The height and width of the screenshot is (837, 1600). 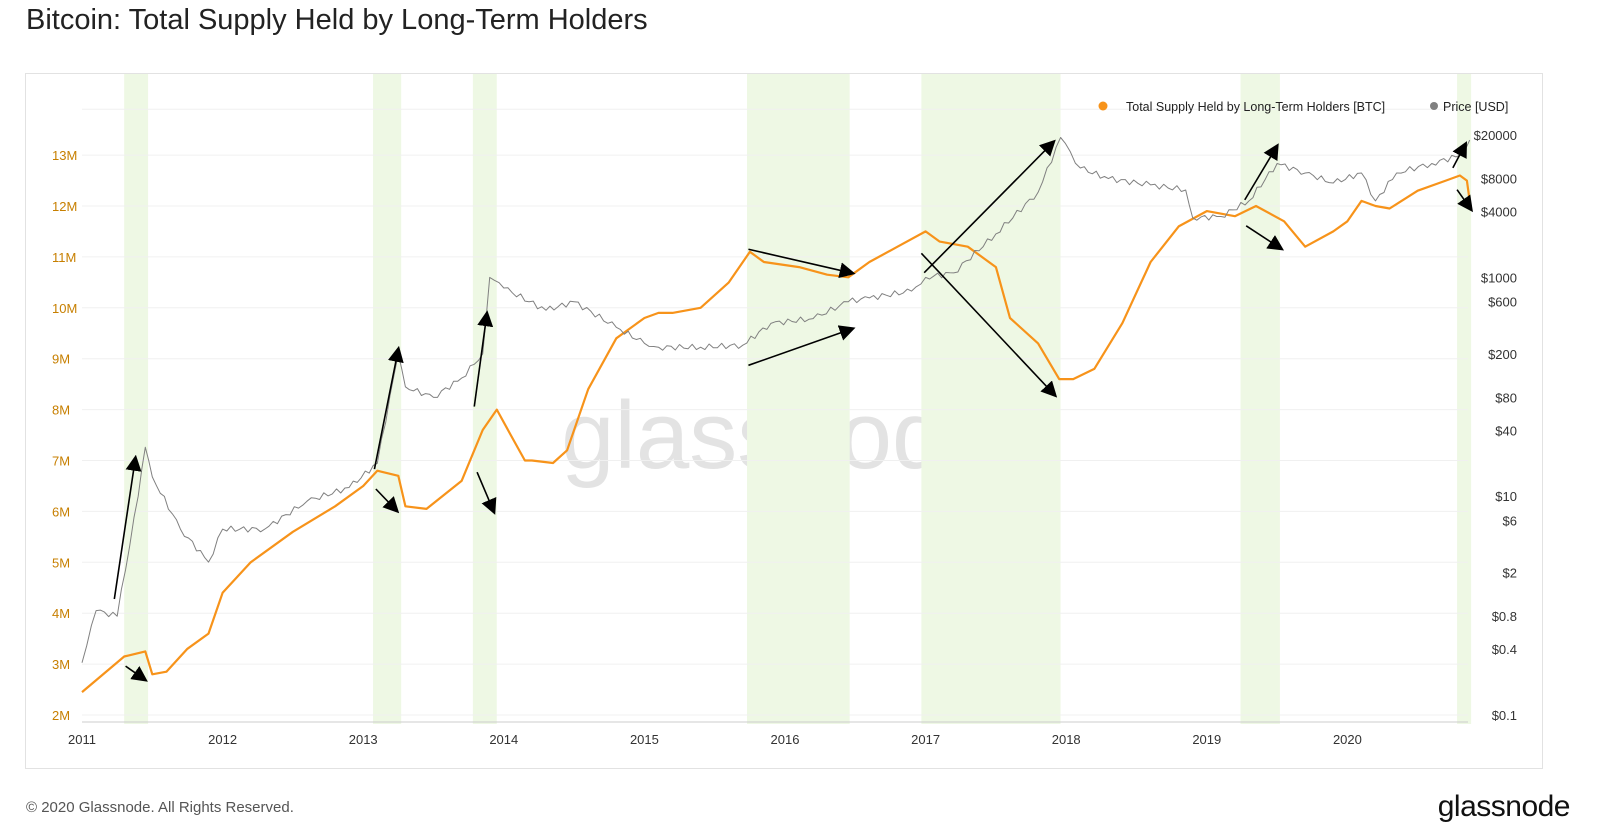 I want to click on copyright-text: © 2020 Glassnode. All Rights Reserved., so click(x=160, y=807).